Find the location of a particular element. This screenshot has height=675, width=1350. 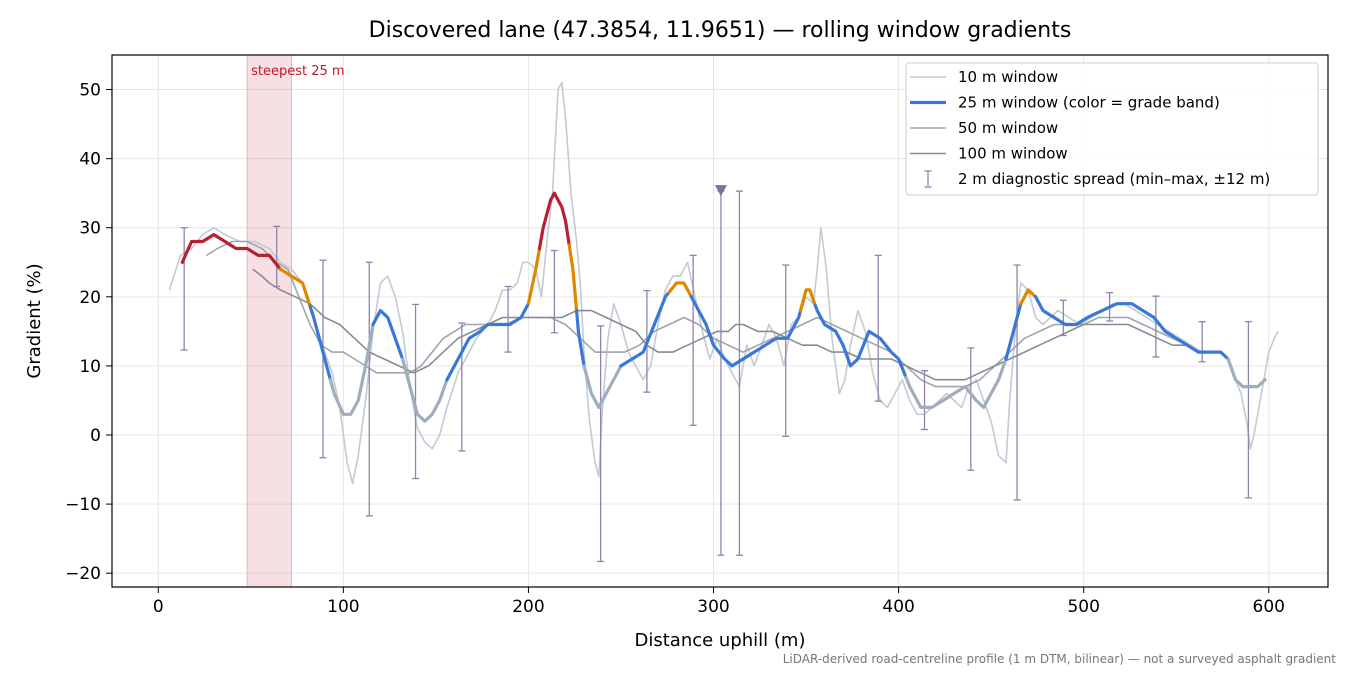

y-axis-label: Gradient (%) is located at coordinates (34, 320).